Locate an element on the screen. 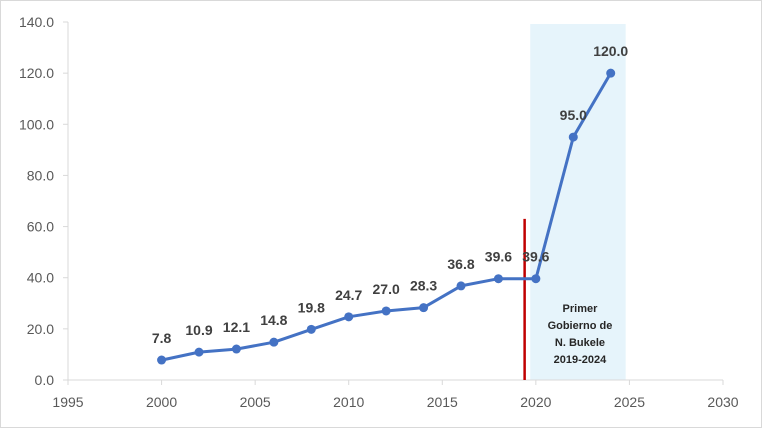  x-tick-label: 1995 is located at coordinates (67, 402).